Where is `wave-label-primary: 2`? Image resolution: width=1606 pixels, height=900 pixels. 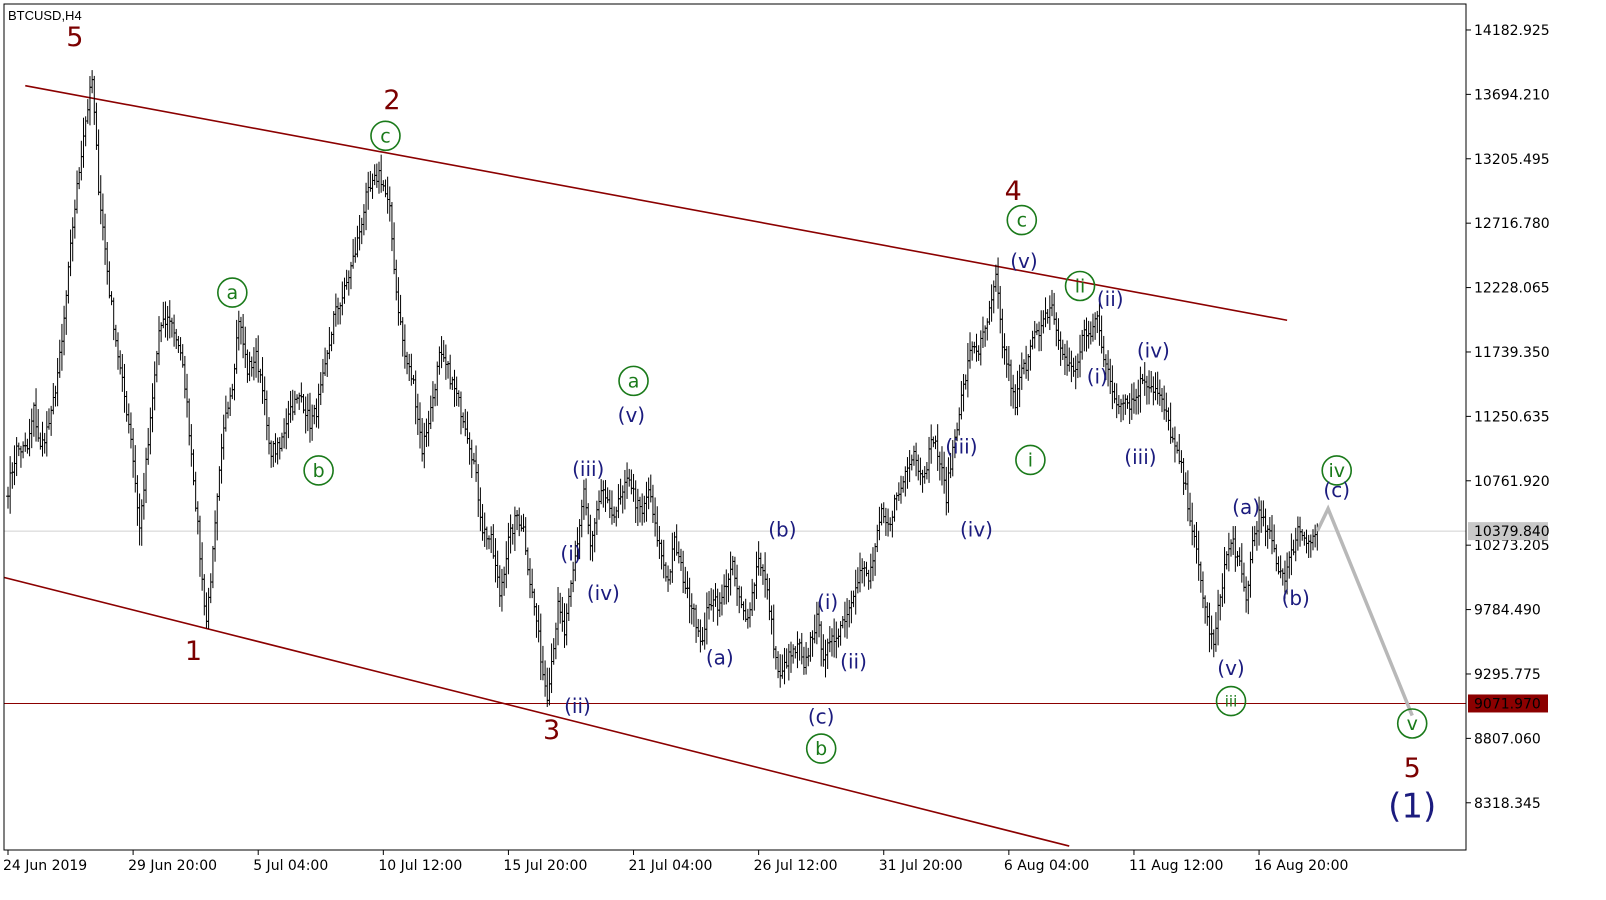
wave-label-primary: 2 is located at coordinates (391, 100).